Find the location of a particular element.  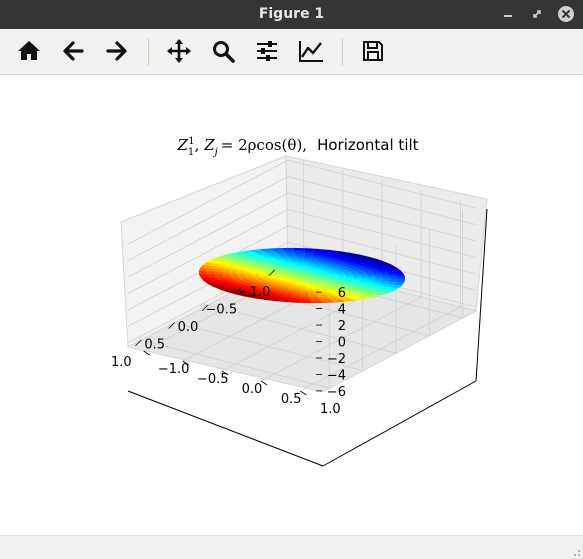

close-icon is located at coordinates (566, 14).